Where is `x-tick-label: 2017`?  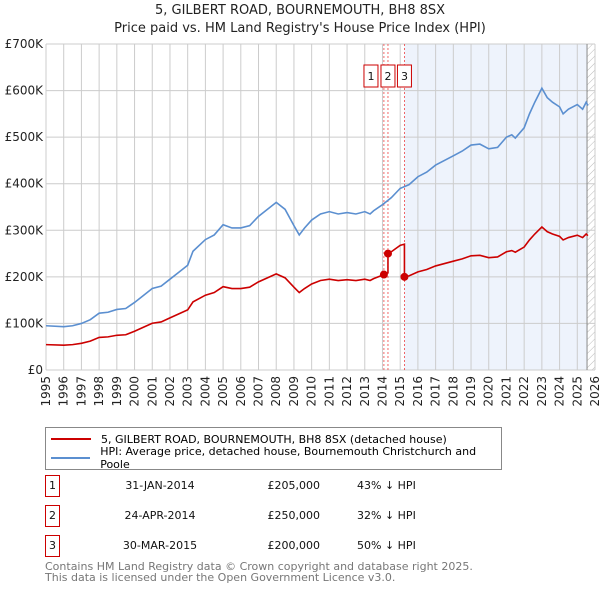
x-tick-label: 2017 is located at coordinates (436, 391).